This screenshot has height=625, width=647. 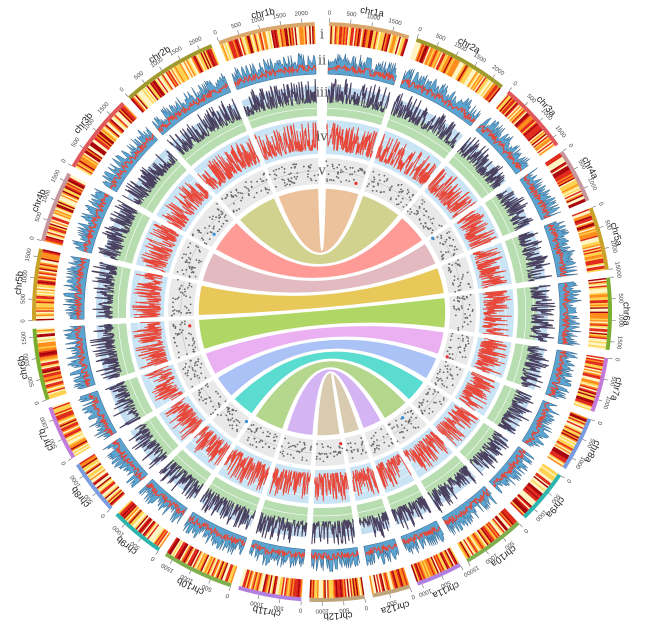 What do you see at coordinates (476, 228) in the screenshot?
I see `track-iv` at bounding box center [476, 228].